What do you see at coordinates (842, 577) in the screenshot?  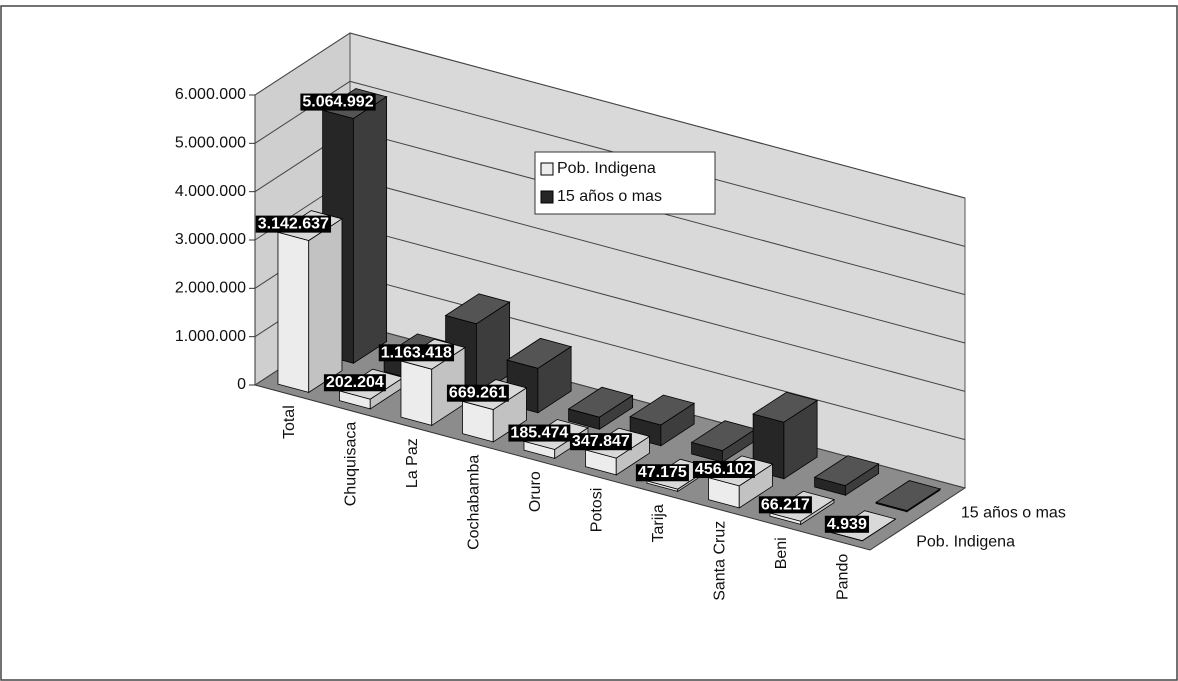 I see `x-tick-label: Pando` at bounding box center [842, 577].